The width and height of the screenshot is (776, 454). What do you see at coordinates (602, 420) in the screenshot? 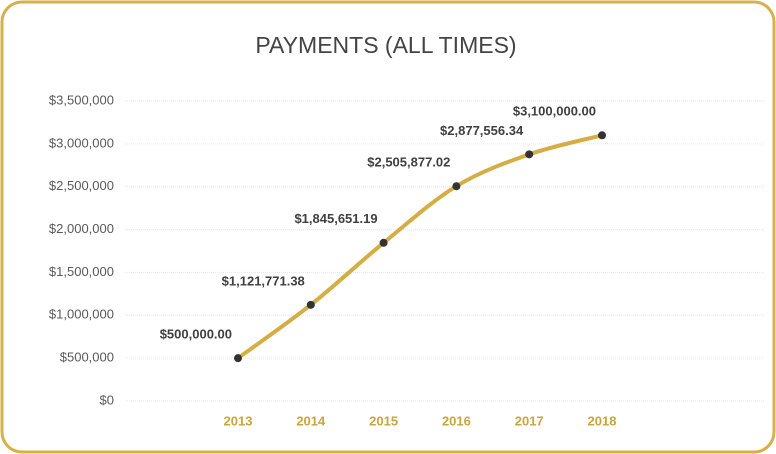
I see `x-tick-label: 2018` at bounding box center [602, 420].